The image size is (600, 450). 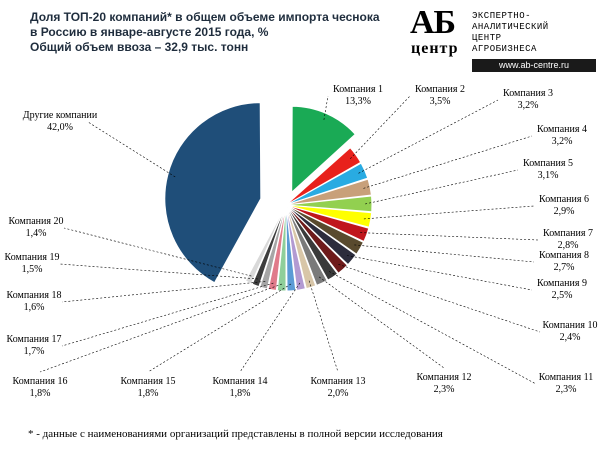 What do you see at coordinates (564, 267) in the screenshot?
I see `slice-value-8: 2,7%` at bounding box center [564, 267].